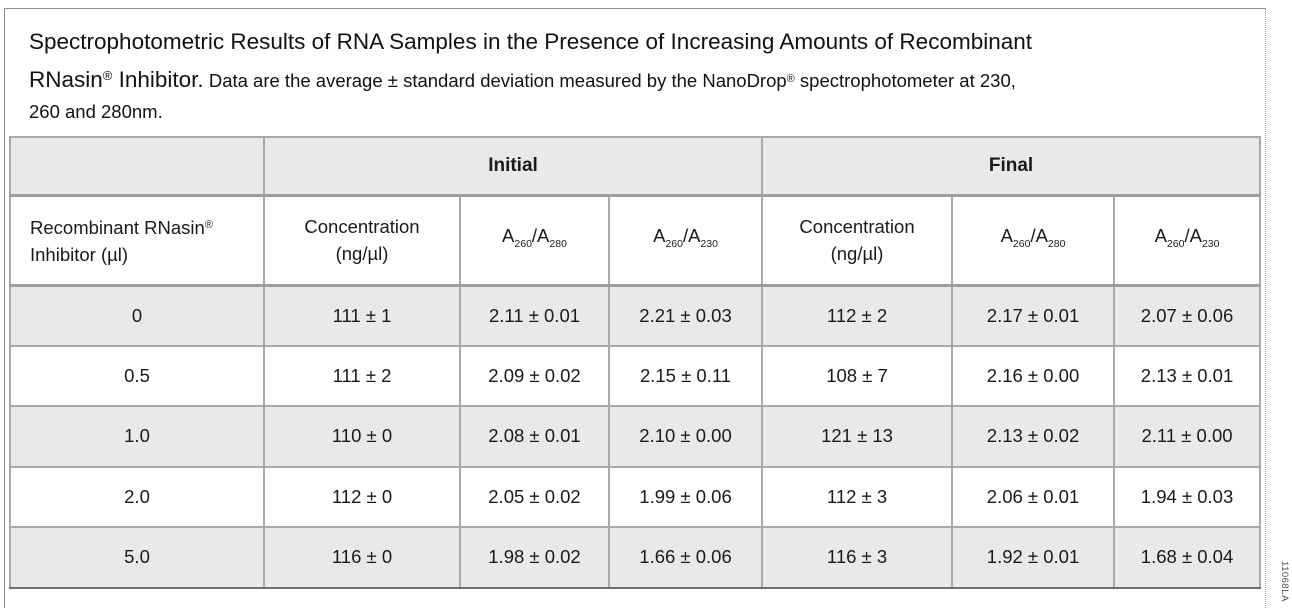 The width and height of the screenshot is (1292, 608). I want to click on inhibitor-amount-cell: 0.5, so click(137, 375).